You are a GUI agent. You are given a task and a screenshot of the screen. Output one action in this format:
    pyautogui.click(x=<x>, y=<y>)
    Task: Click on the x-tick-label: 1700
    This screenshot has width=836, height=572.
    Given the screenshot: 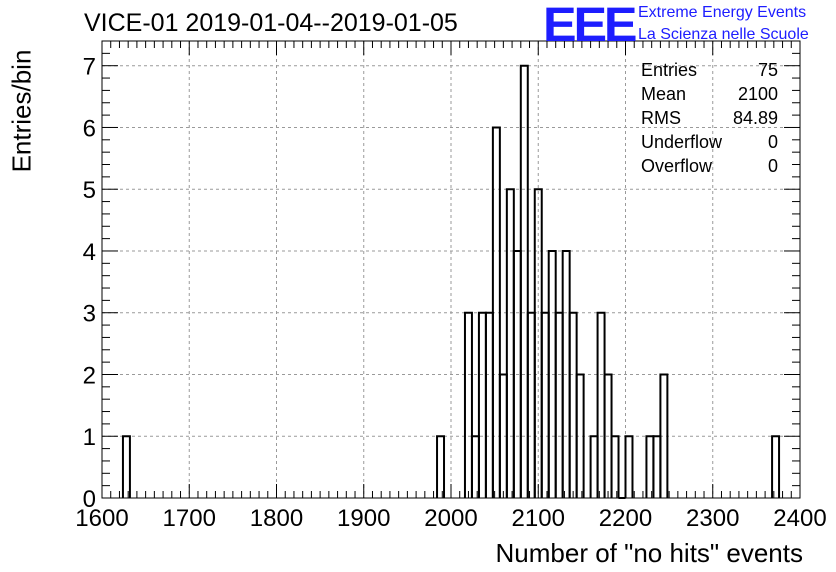 What is the action you would take?
    pyautogui.click(x=189, y=518)
    